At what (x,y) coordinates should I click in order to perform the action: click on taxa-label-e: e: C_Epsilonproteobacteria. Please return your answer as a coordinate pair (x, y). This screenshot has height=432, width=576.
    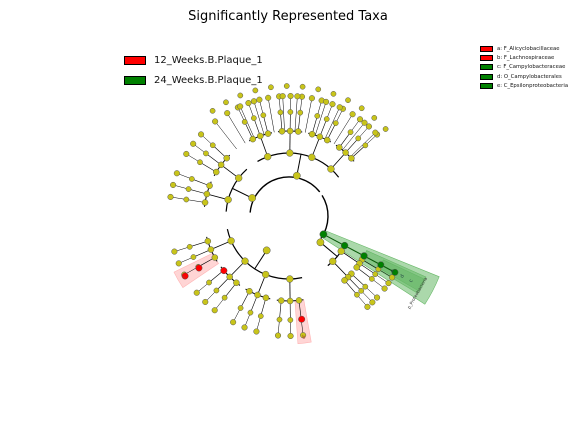
    Looking at the image, I should click on (533, 85).